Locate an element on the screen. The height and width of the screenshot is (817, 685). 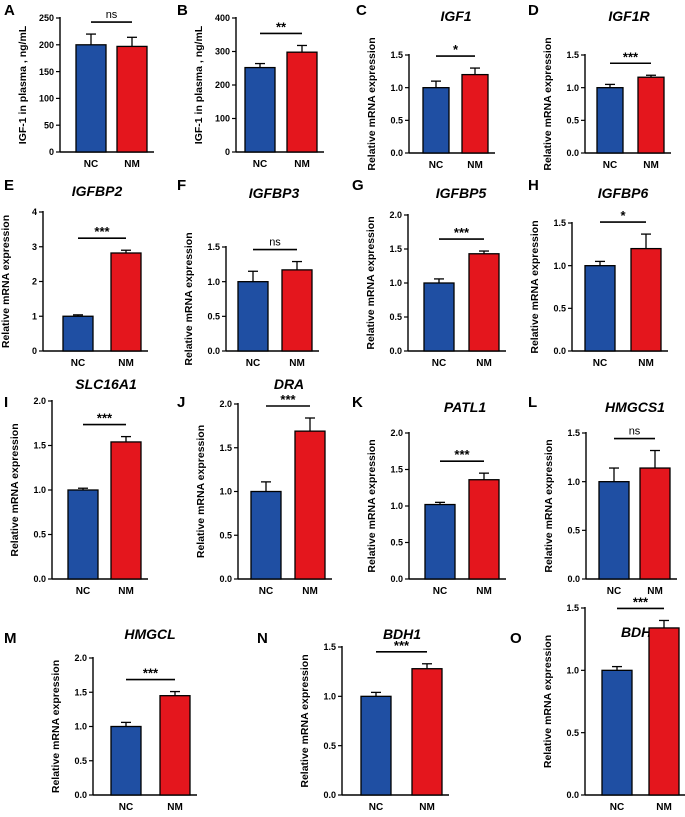
chart-title: IGFBP6 is located at coordinates (623, 193).